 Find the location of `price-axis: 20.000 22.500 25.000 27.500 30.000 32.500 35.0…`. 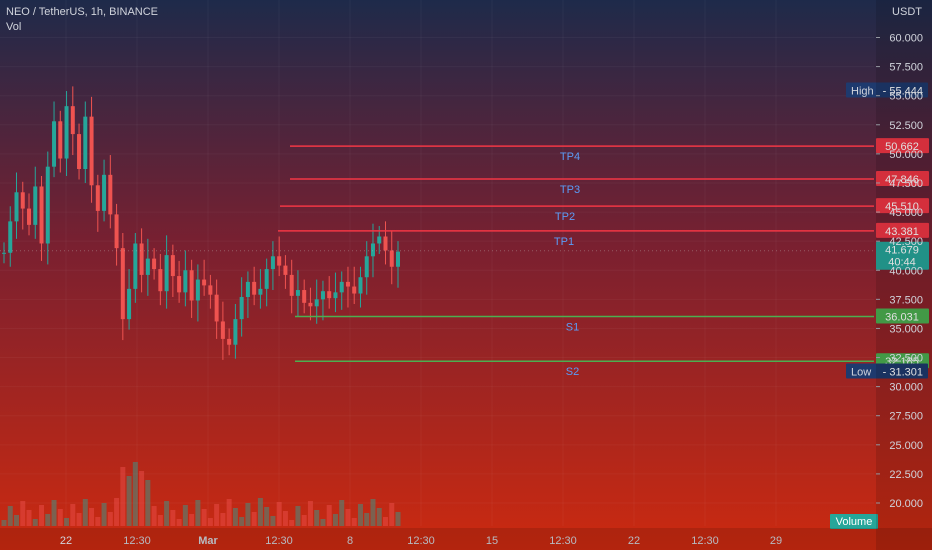

price-axis: 20.000 22.500 25.000 27.500 30.000 32.500 35.0… is located at coordinates (904, 275).